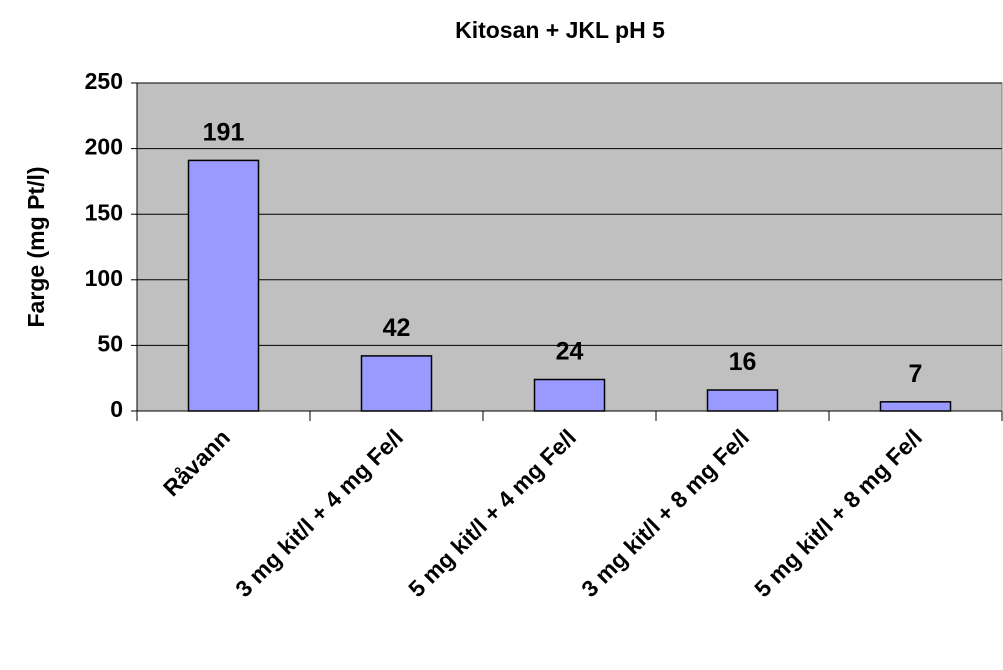 The width and height of the screenshot is (1003, 670). Describe the element at coordinates (116, 409) in the screenshot. I see `y-tick-label: 0` at that location.